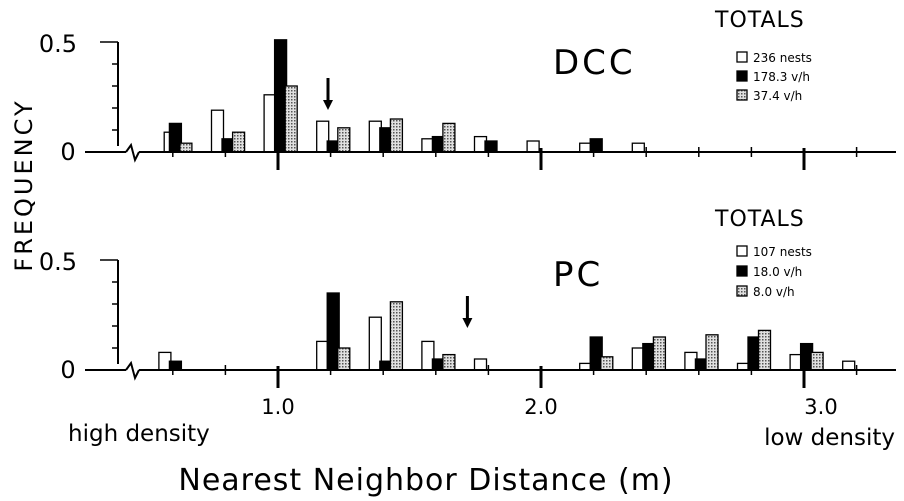 This screenshot has width=904, height=501. What do you see at coordinates (742, 57) in the screenshot?
I see `dcc-legend-swatch-nests` at bounding box center [742, 57].